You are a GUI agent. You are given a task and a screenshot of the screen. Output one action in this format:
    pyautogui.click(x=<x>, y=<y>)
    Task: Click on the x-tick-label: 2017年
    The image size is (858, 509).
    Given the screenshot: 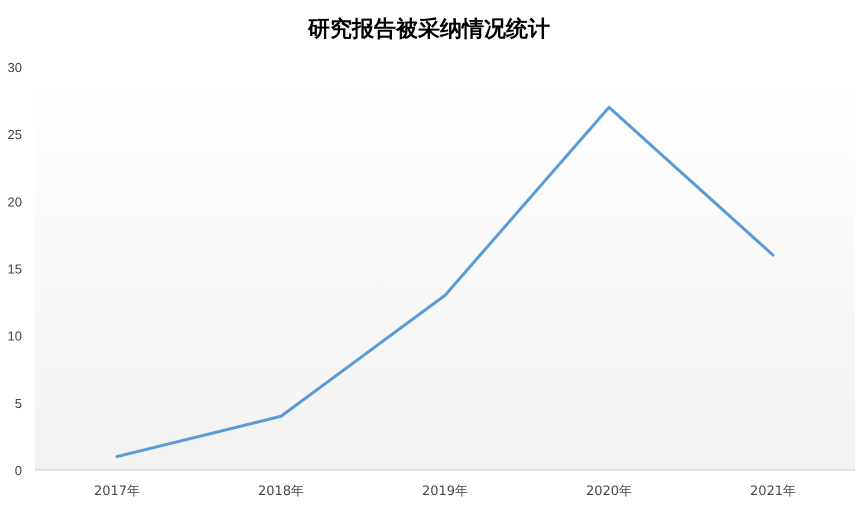 What is the action you would take?
    pyautogui.click(x=117, y=491)
    